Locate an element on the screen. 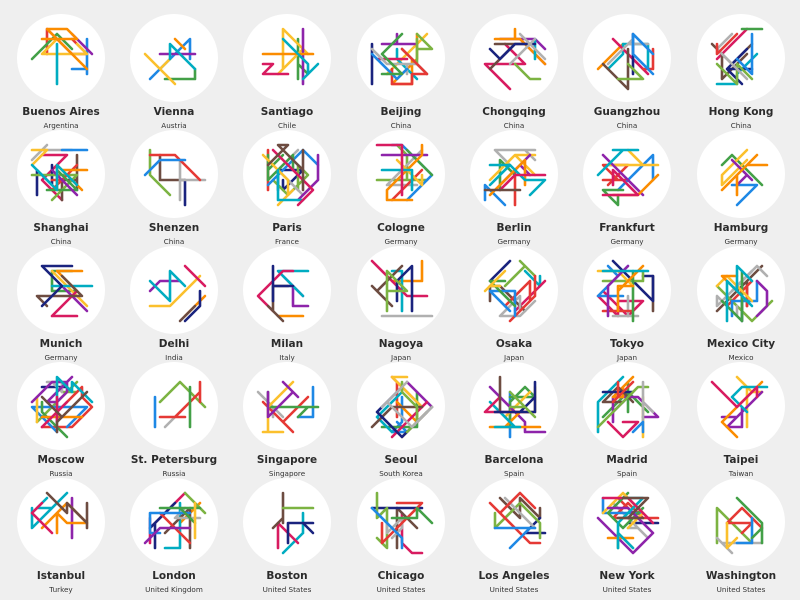 The height and width of the screenshot is (600, 800). city-card-frankfurt: Frankfurt Germany is located at coordinates (627, 188).